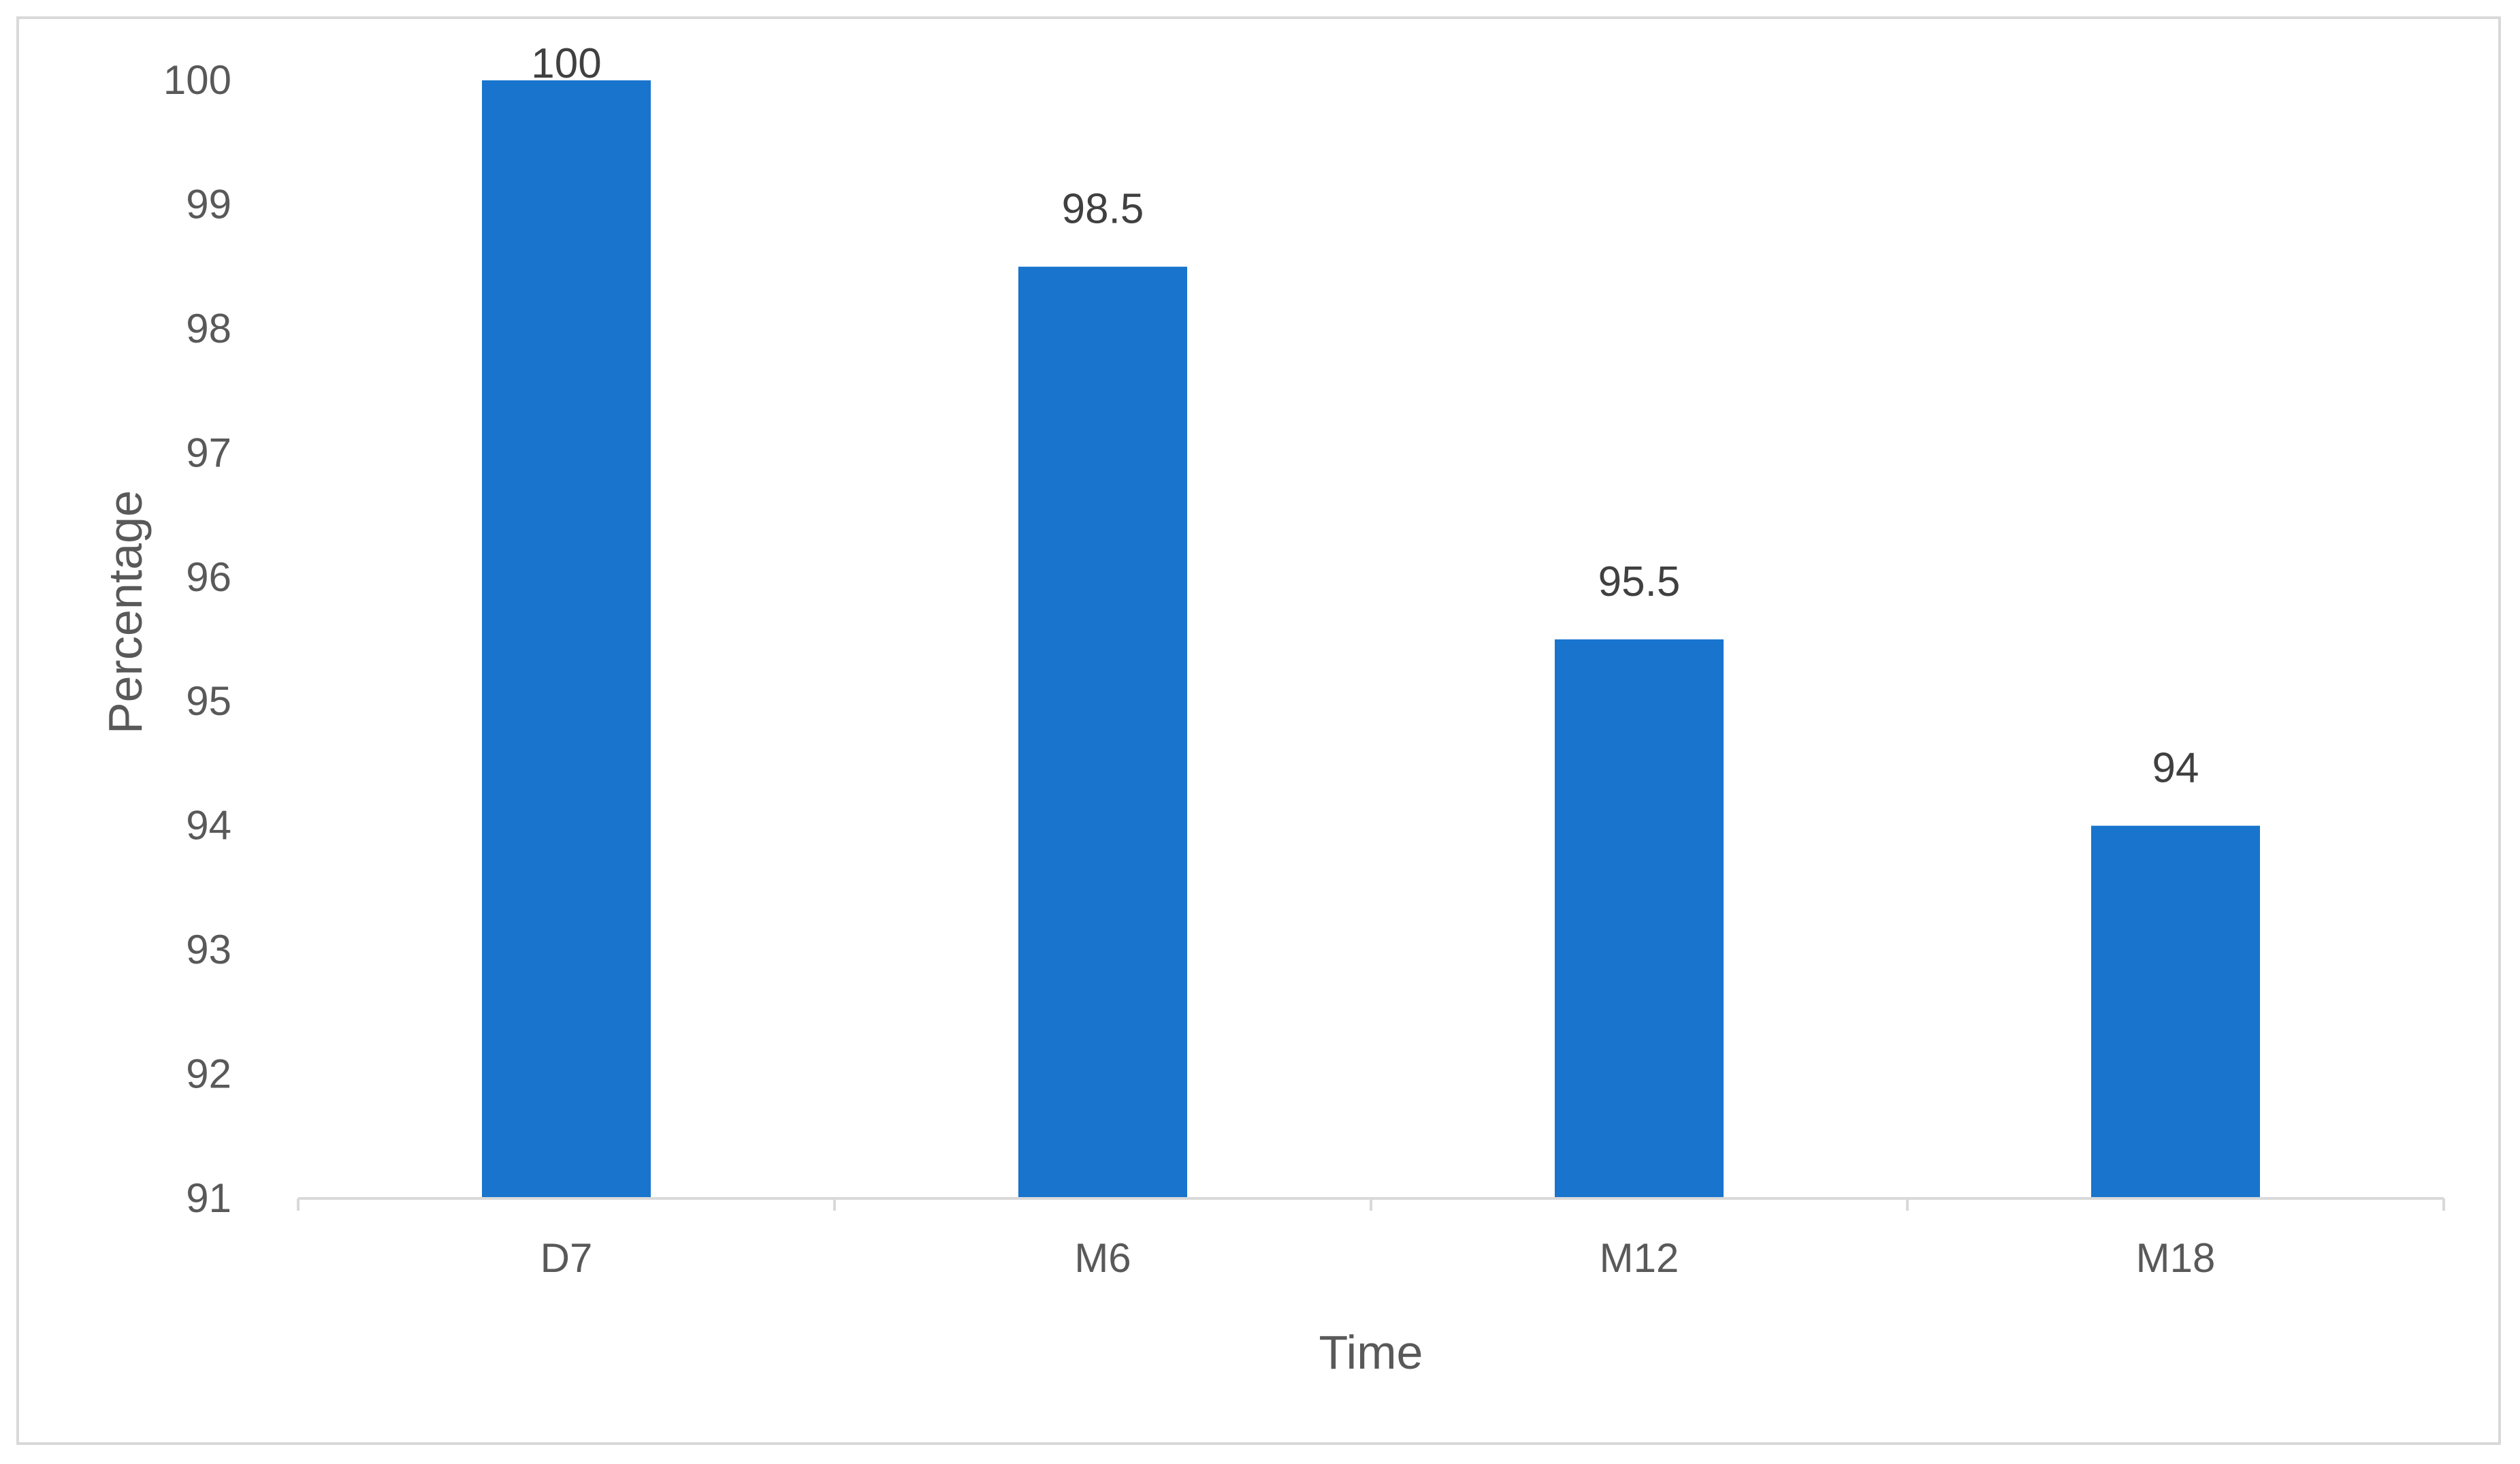 This screenshot has width=2520, height=1464. Describe the element at coordinates (1103, 210) in the screenshot. I see `data-label: 98.5` at that location.